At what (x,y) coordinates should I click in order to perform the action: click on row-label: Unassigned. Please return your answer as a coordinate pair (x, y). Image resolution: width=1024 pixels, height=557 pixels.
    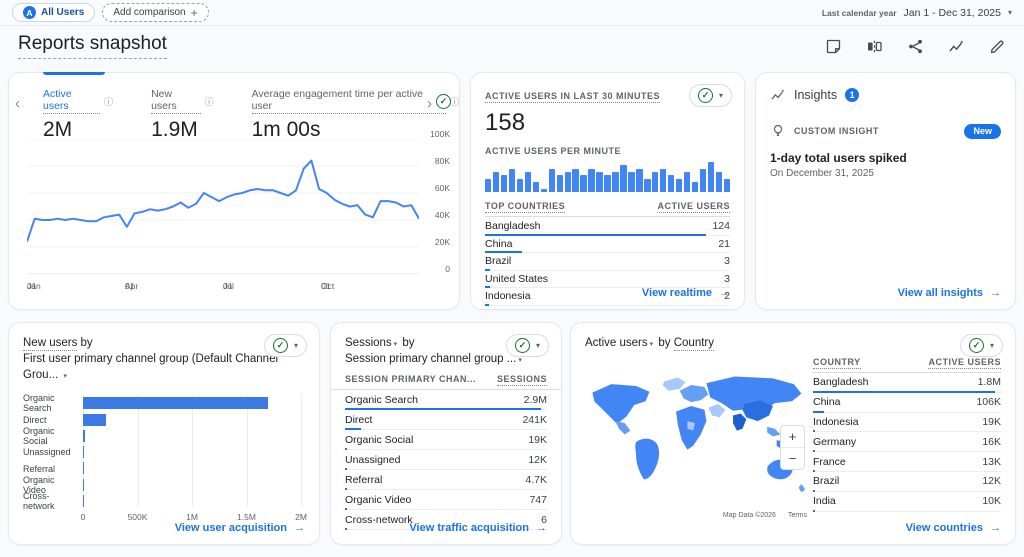
    Looking at the image, I should click on (373, 459).